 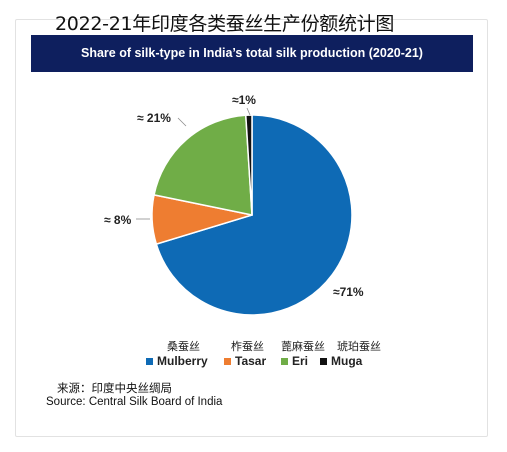 What do you see at coordinates (182, 361) in the screenshot?
I see `legend-label-mulberry: Mulberry` at bounding box center [182, 361].